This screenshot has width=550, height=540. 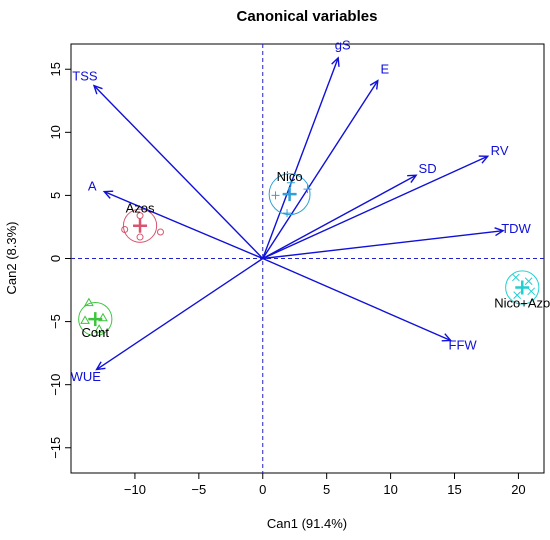 I want to click on x-tick-label: 15, so click(x=454, y=489).